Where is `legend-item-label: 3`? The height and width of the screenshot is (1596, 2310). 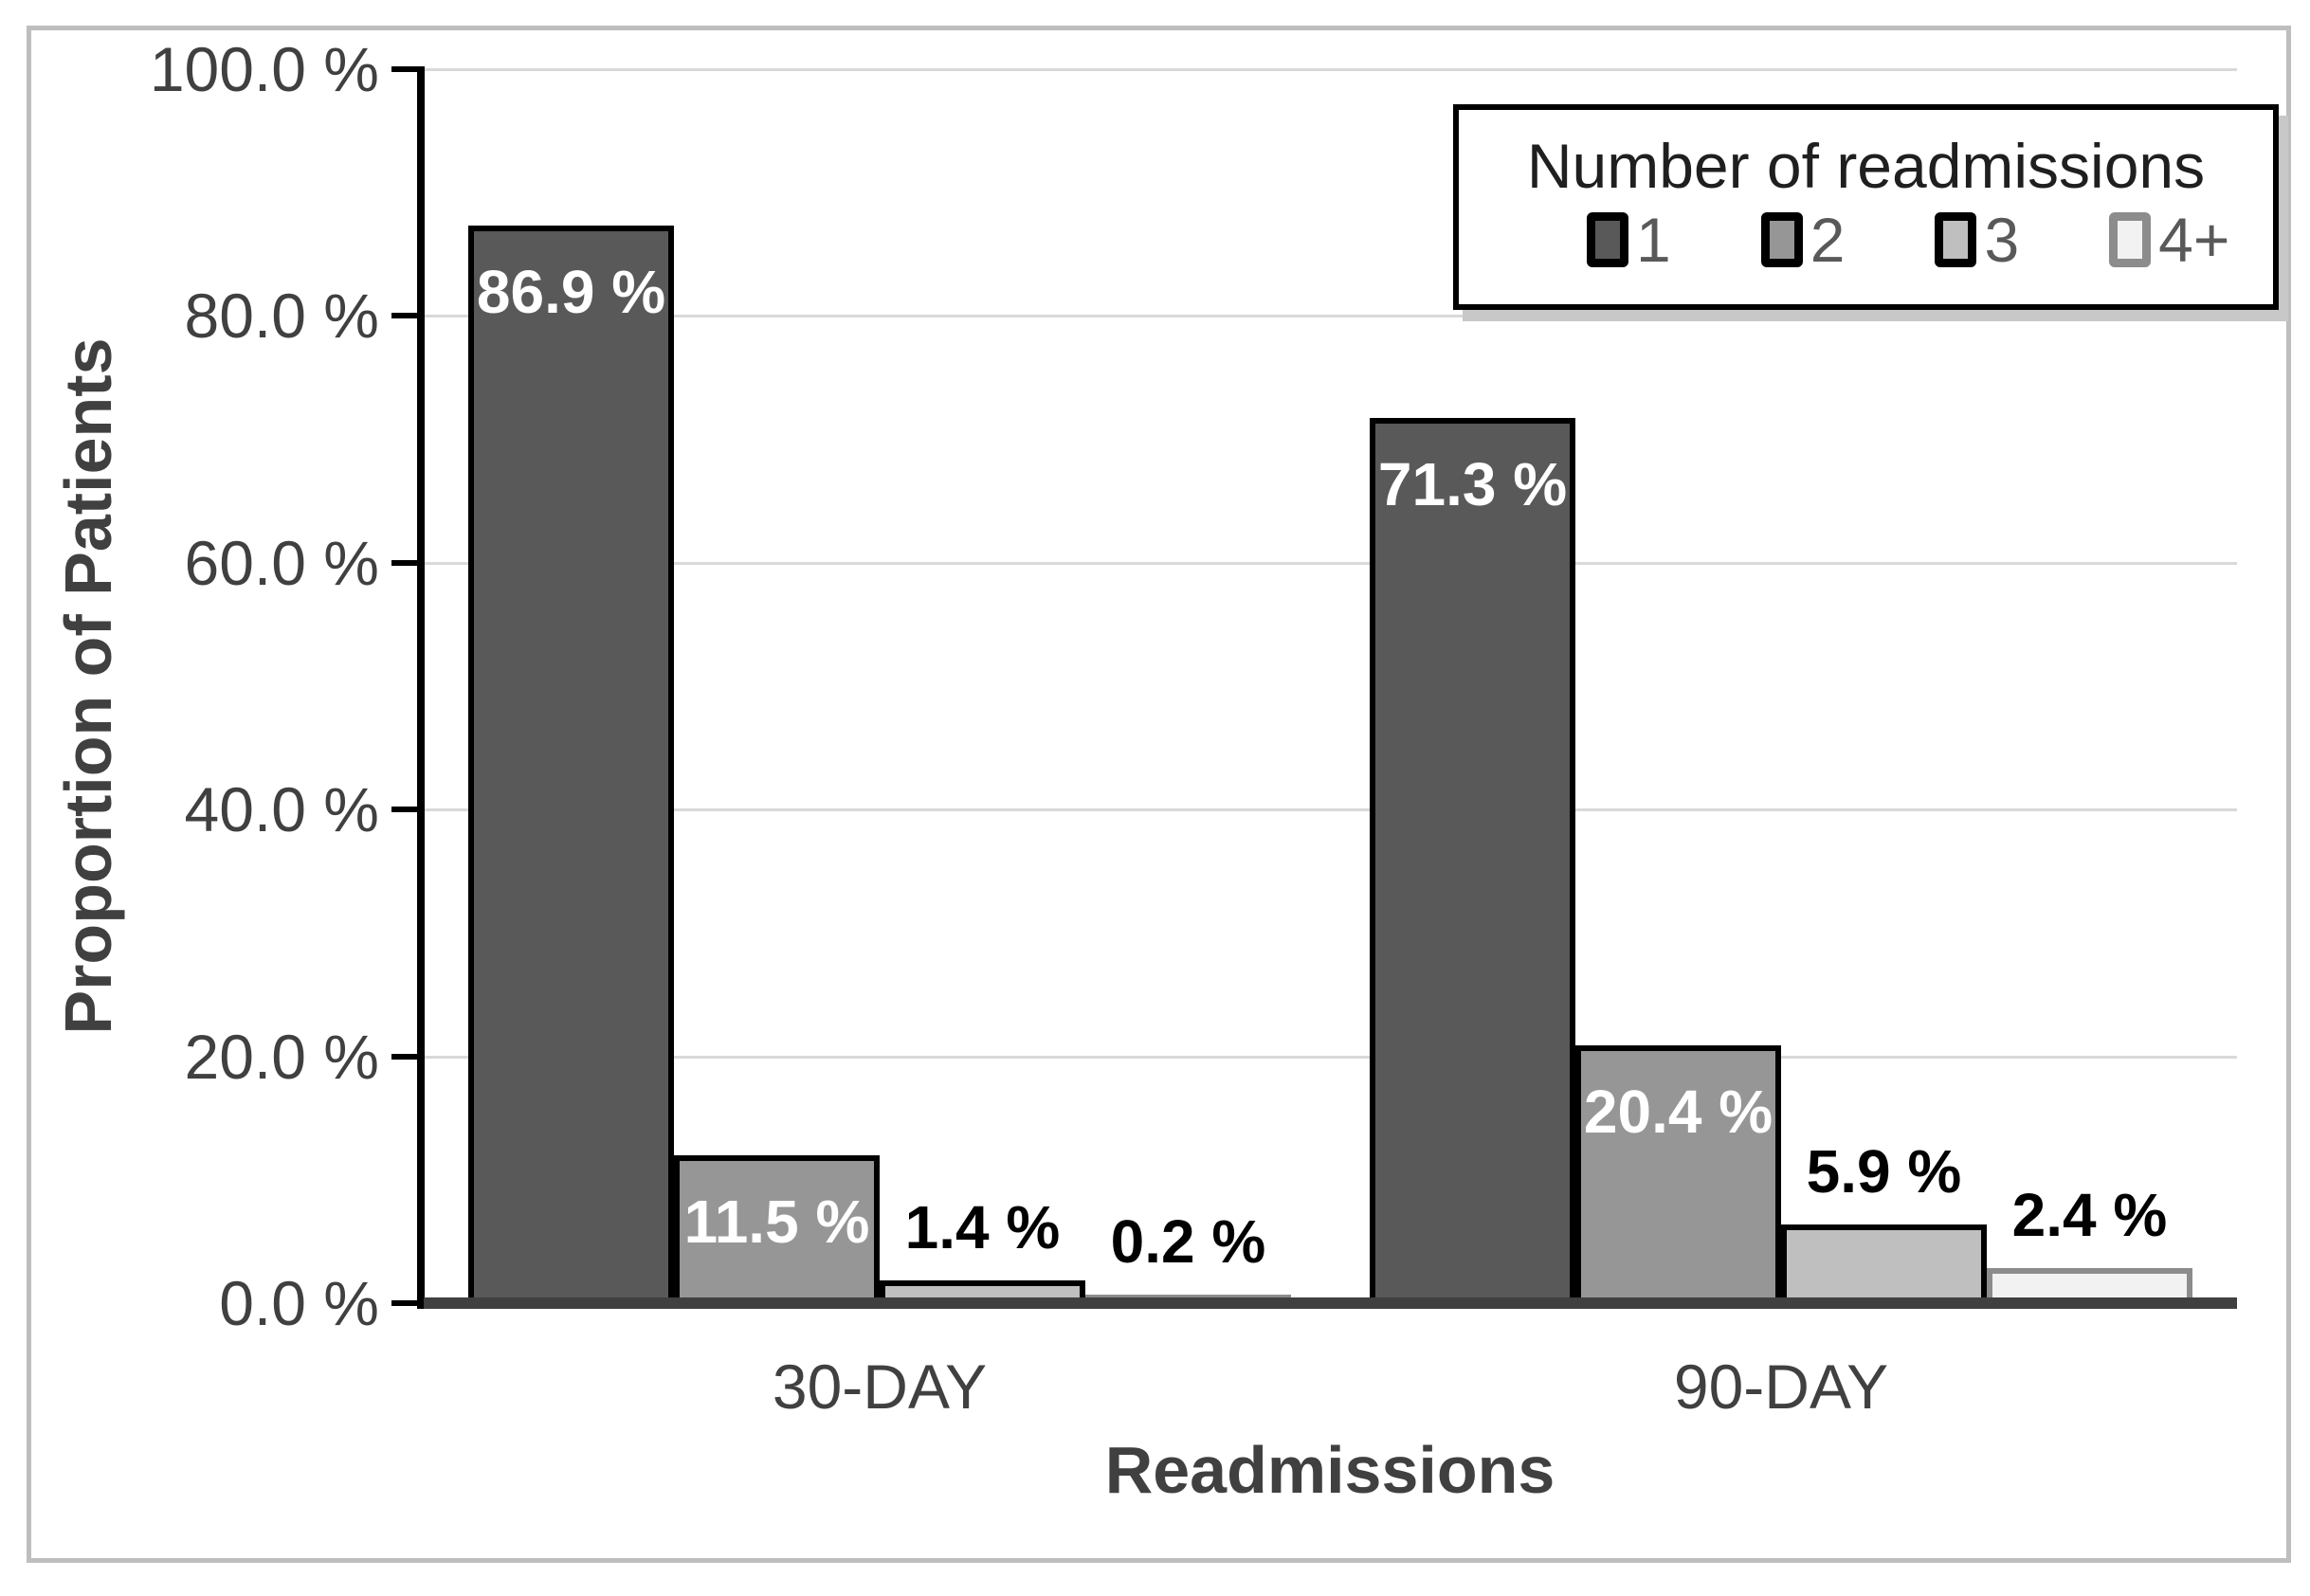
legend-item-label: 3 is located at coordinates (2002, 240).